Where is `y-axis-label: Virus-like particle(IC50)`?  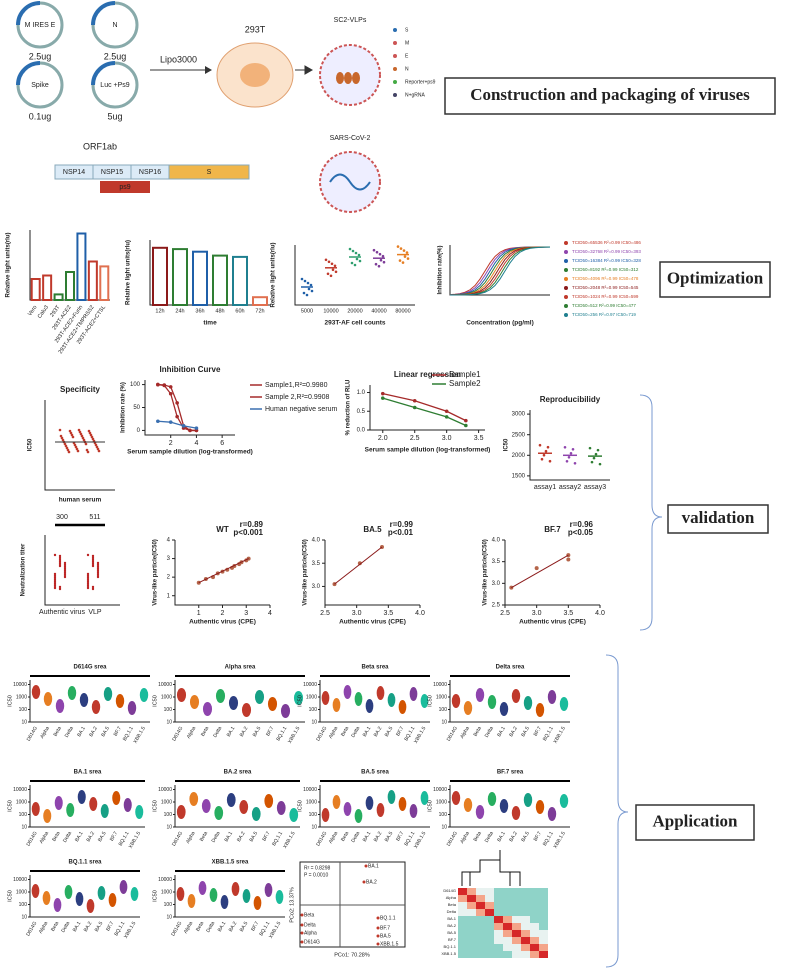 y-axis-label: Virus-like particle(IC50) is located at coordinates (306, 572).